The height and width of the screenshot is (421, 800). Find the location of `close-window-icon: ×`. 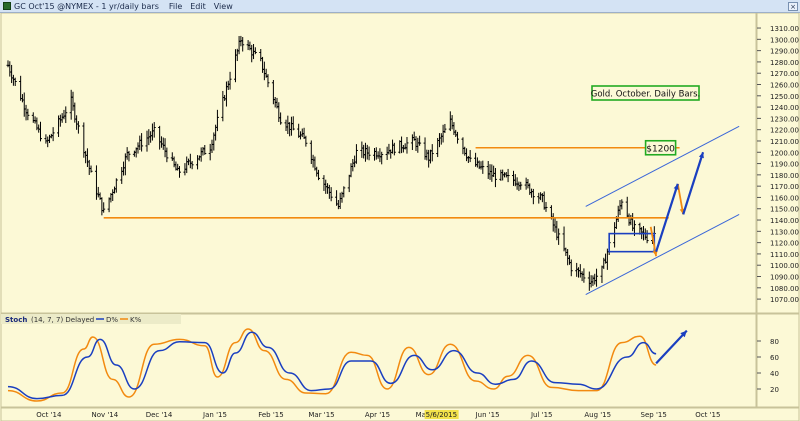

close-window-icon: × is located at coordinates (793, 6).